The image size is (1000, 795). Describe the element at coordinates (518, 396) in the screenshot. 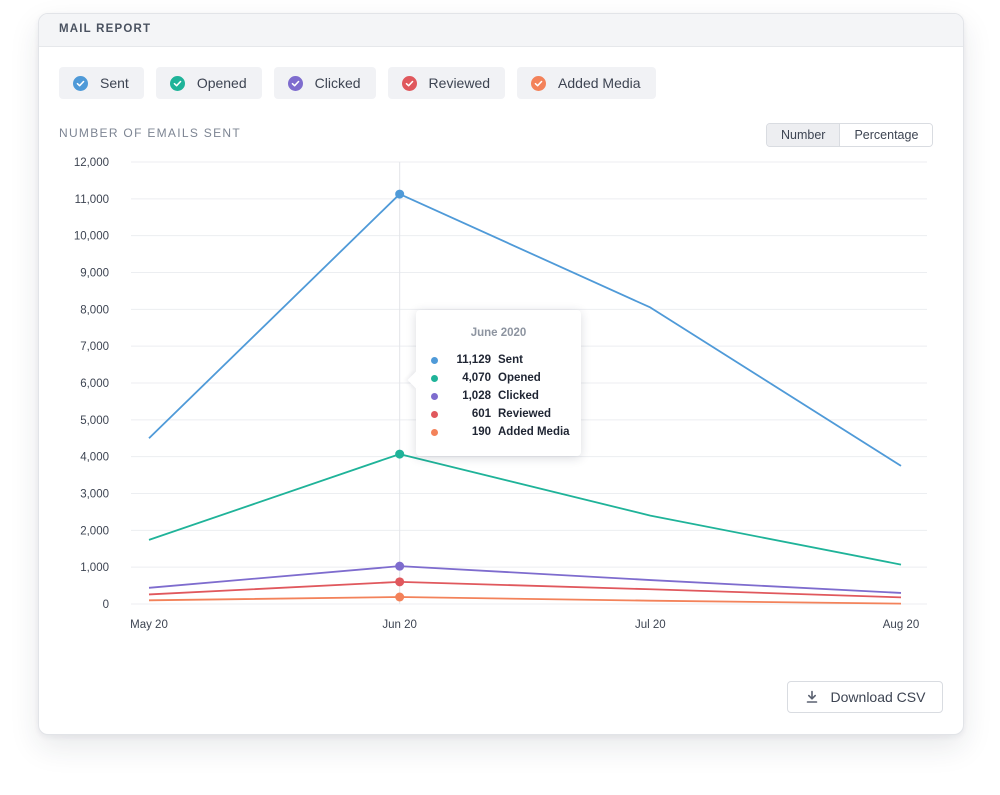

I see `tooltip-label: Clicked` at that location.